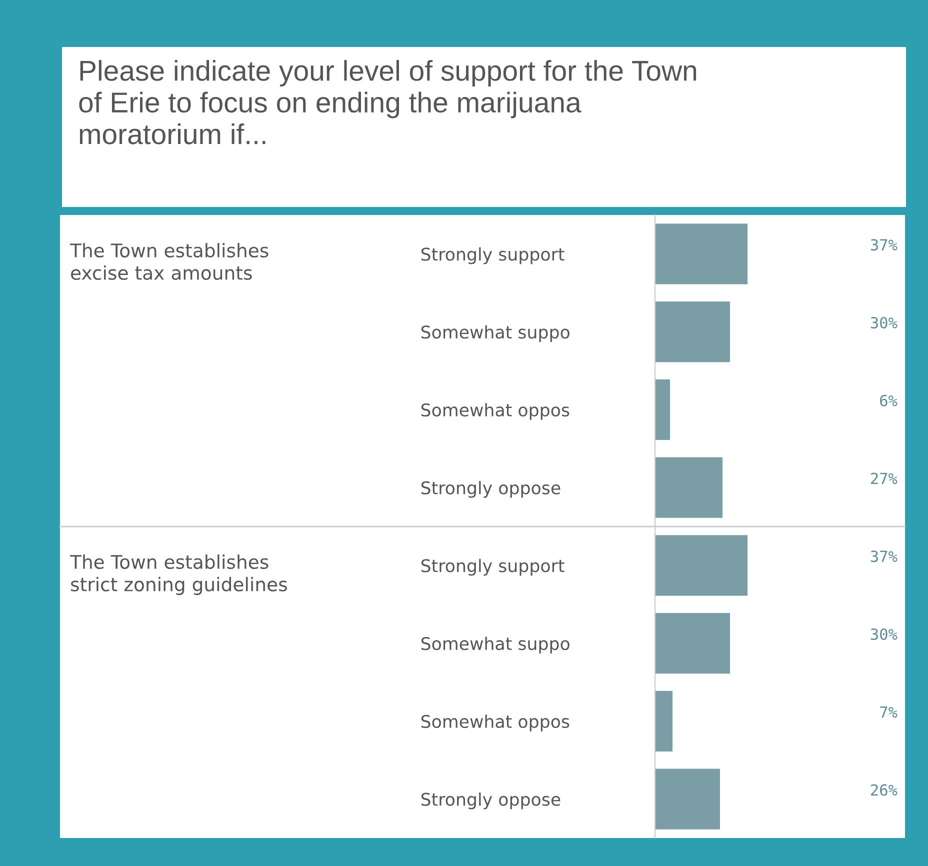 The image size is (928, 866). Describe the element at coordinates (169, 261) in the screenshot. I see `y-axis-title: The Town establishes excise tax amounts` at that location.